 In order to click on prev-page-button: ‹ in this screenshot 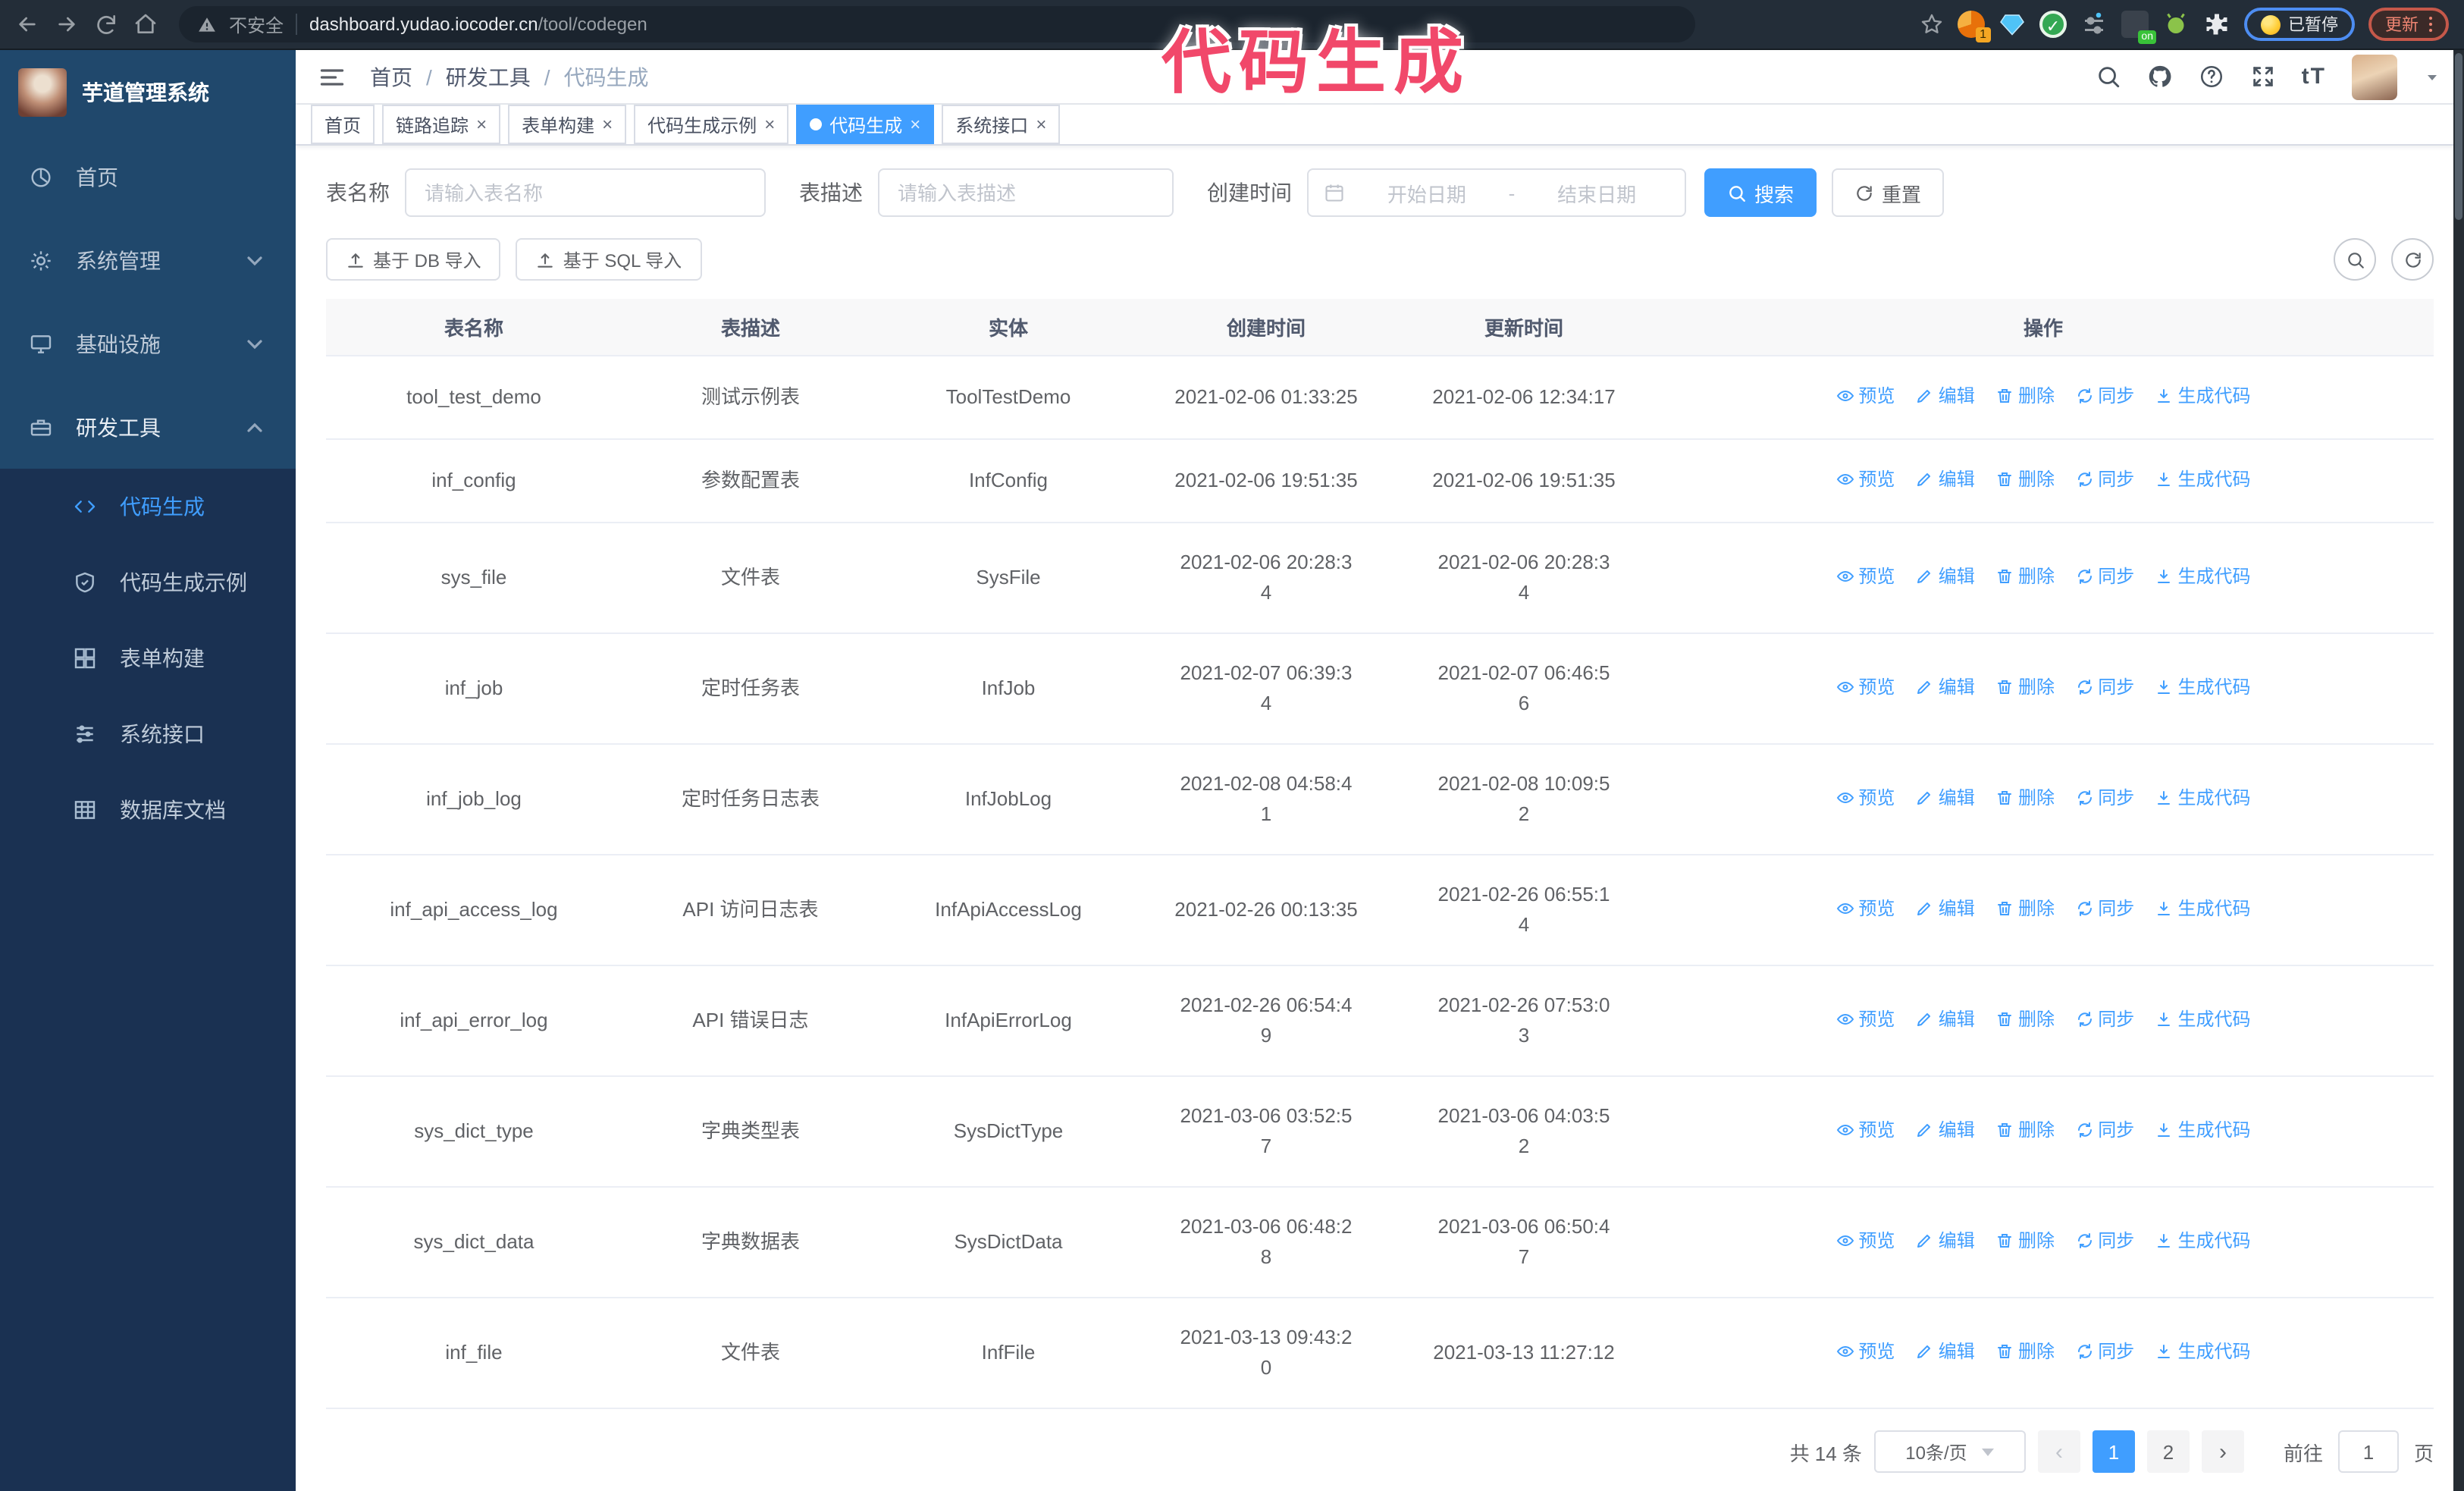, I will do `click(2059, 1451)`.